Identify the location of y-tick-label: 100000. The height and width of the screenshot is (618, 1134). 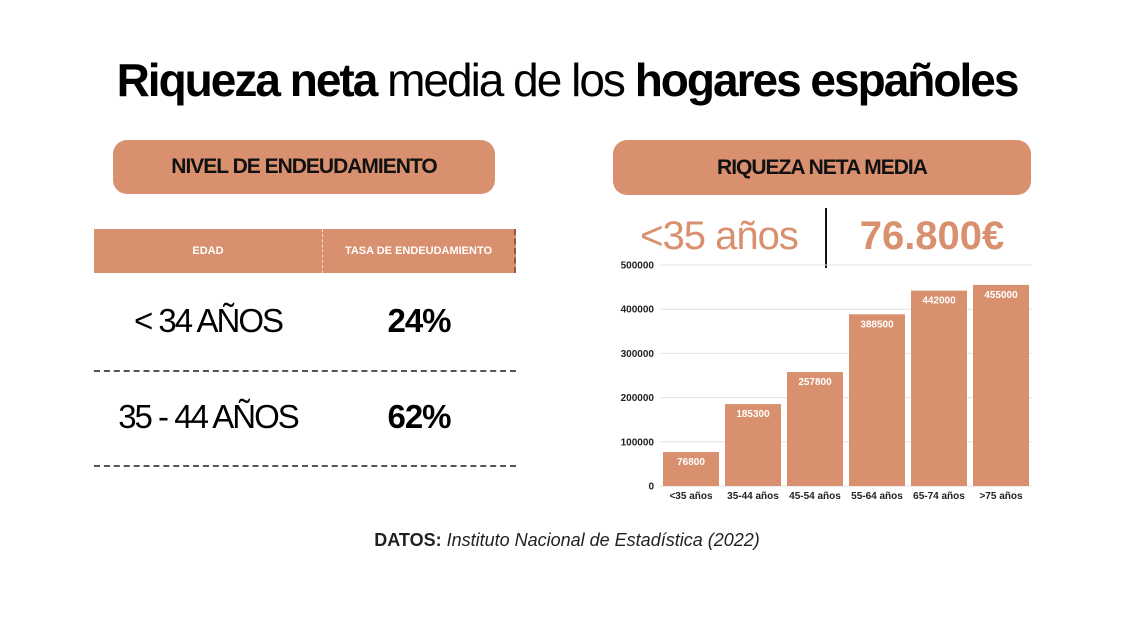
(638, 442).